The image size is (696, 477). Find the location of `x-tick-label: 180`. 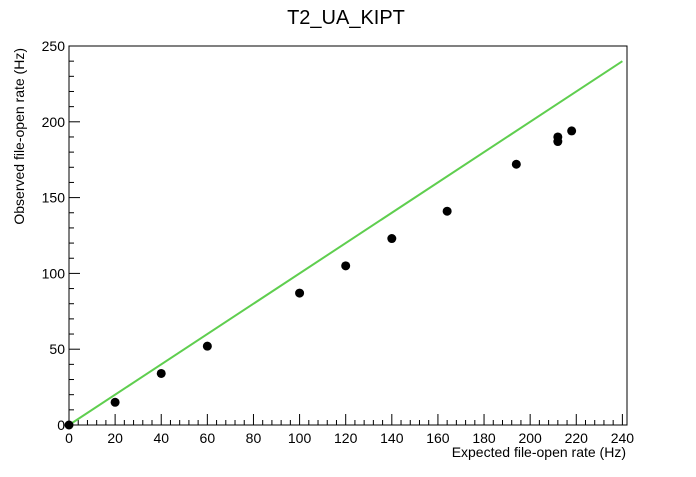

x-tick-label: 180 is located at coordinates (484, 438).